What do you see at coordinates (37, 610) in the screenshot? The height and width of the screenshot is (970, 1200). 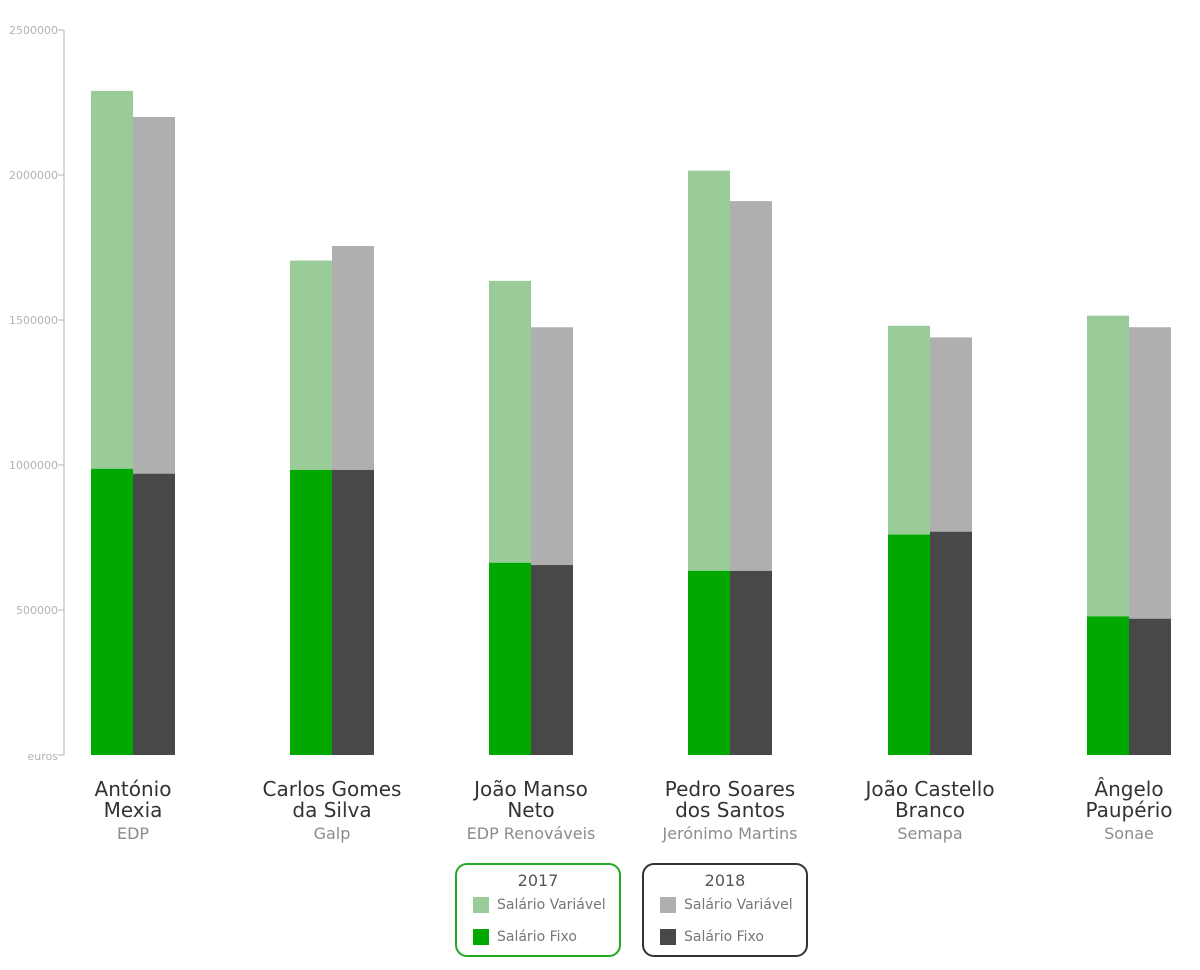 I see `y-tick-label: 500000` at bounding box center [37, 610].